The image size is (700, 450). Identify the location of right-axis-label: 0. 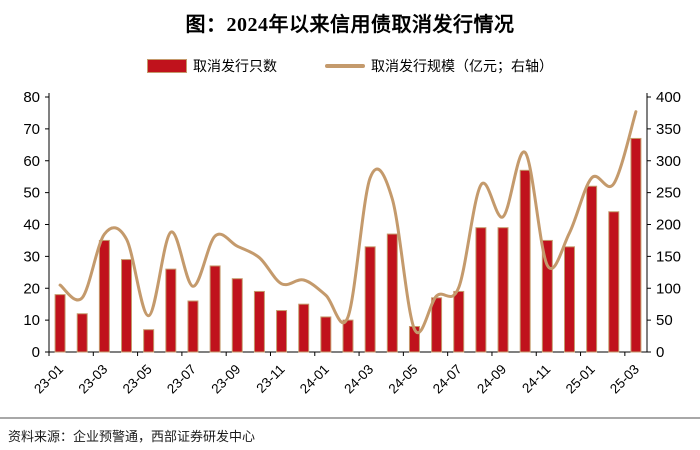
(660, 352).